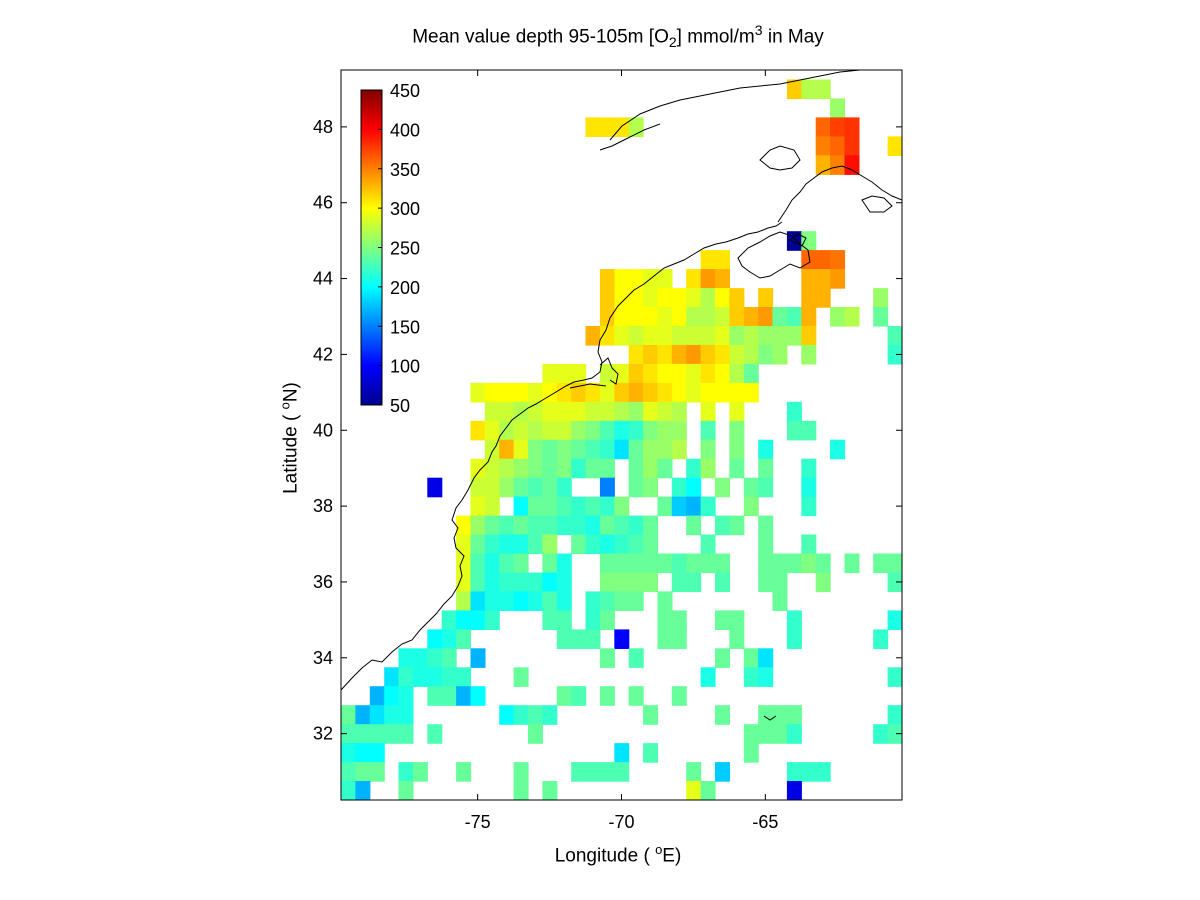 This screenshot has width=1200, height=900. What do you see at coordinates (323, 582) in the screenshot?
I see `y-tick-label: 36` at bounding box center [323, 582].